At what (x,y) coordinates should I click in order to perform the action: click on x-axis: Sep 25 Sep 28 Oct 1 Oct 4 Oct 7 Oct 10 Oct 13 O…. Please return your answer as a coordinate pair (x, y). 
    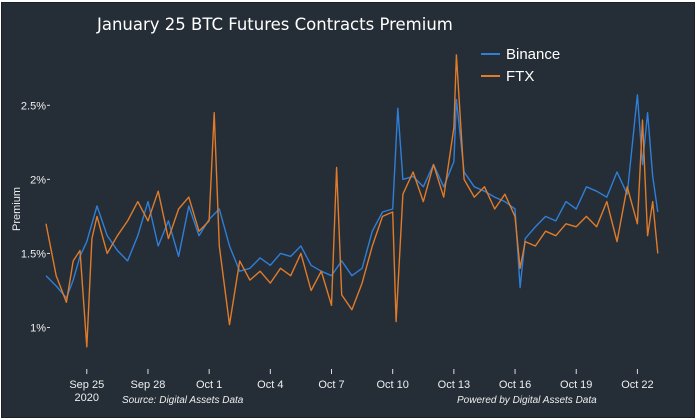
    Looking at the image, I should click on (361, 386).